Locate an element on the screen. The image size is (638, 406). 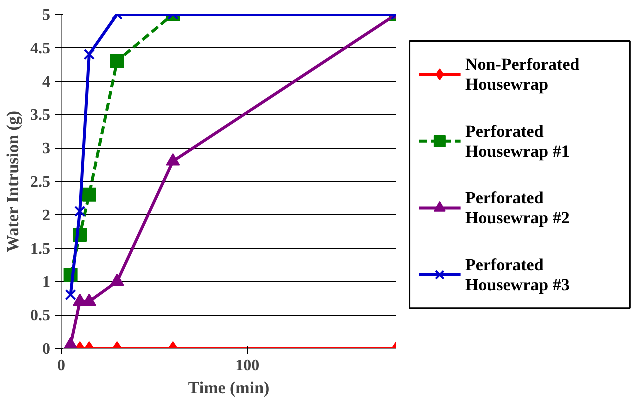
x-tick-label: 100 is located at coordinates (248, 366).